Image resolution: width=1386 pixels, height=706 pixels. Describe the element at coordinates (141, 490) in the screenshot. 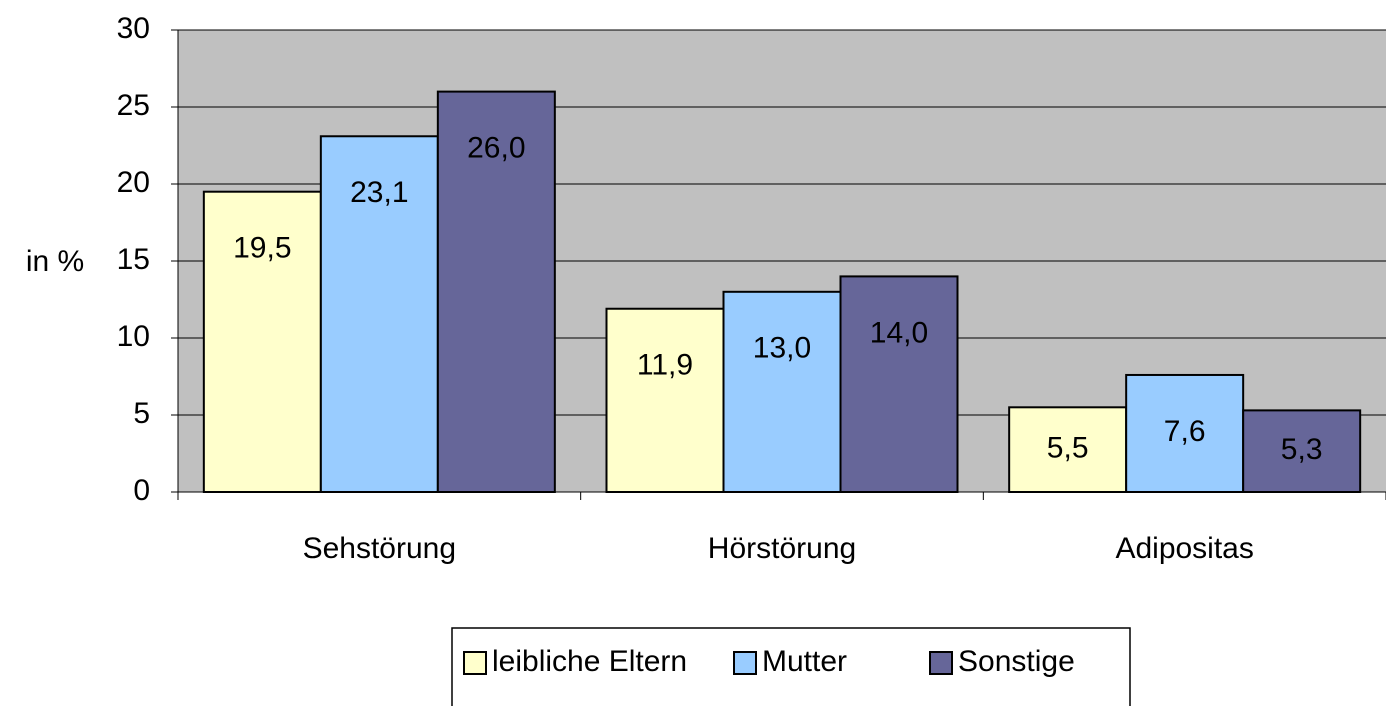

I see `y-tick-label: 0` at that location.